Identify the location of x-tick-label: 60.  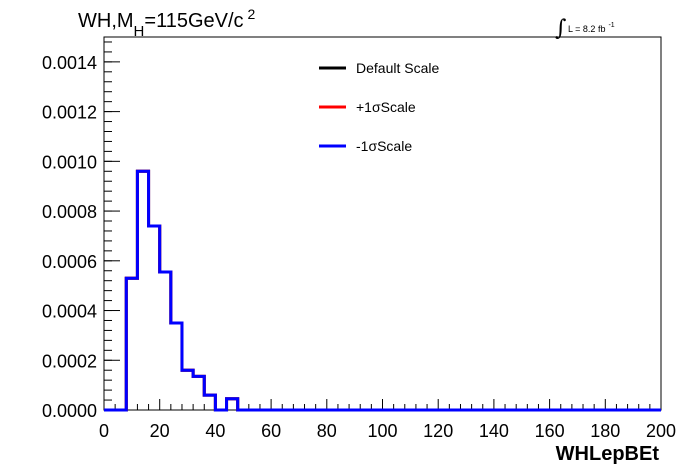
(271, 431).